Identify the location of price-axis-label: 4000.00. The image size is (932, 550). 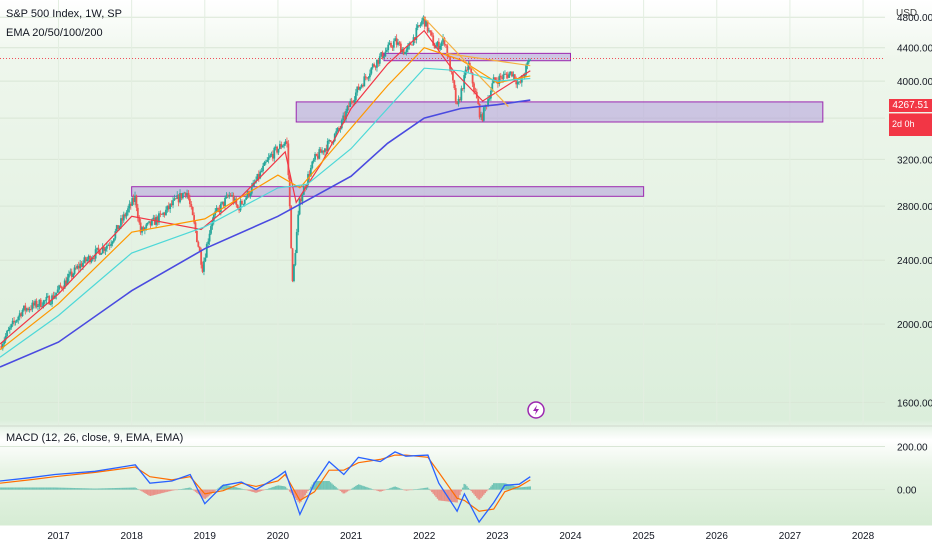
(914, 82).